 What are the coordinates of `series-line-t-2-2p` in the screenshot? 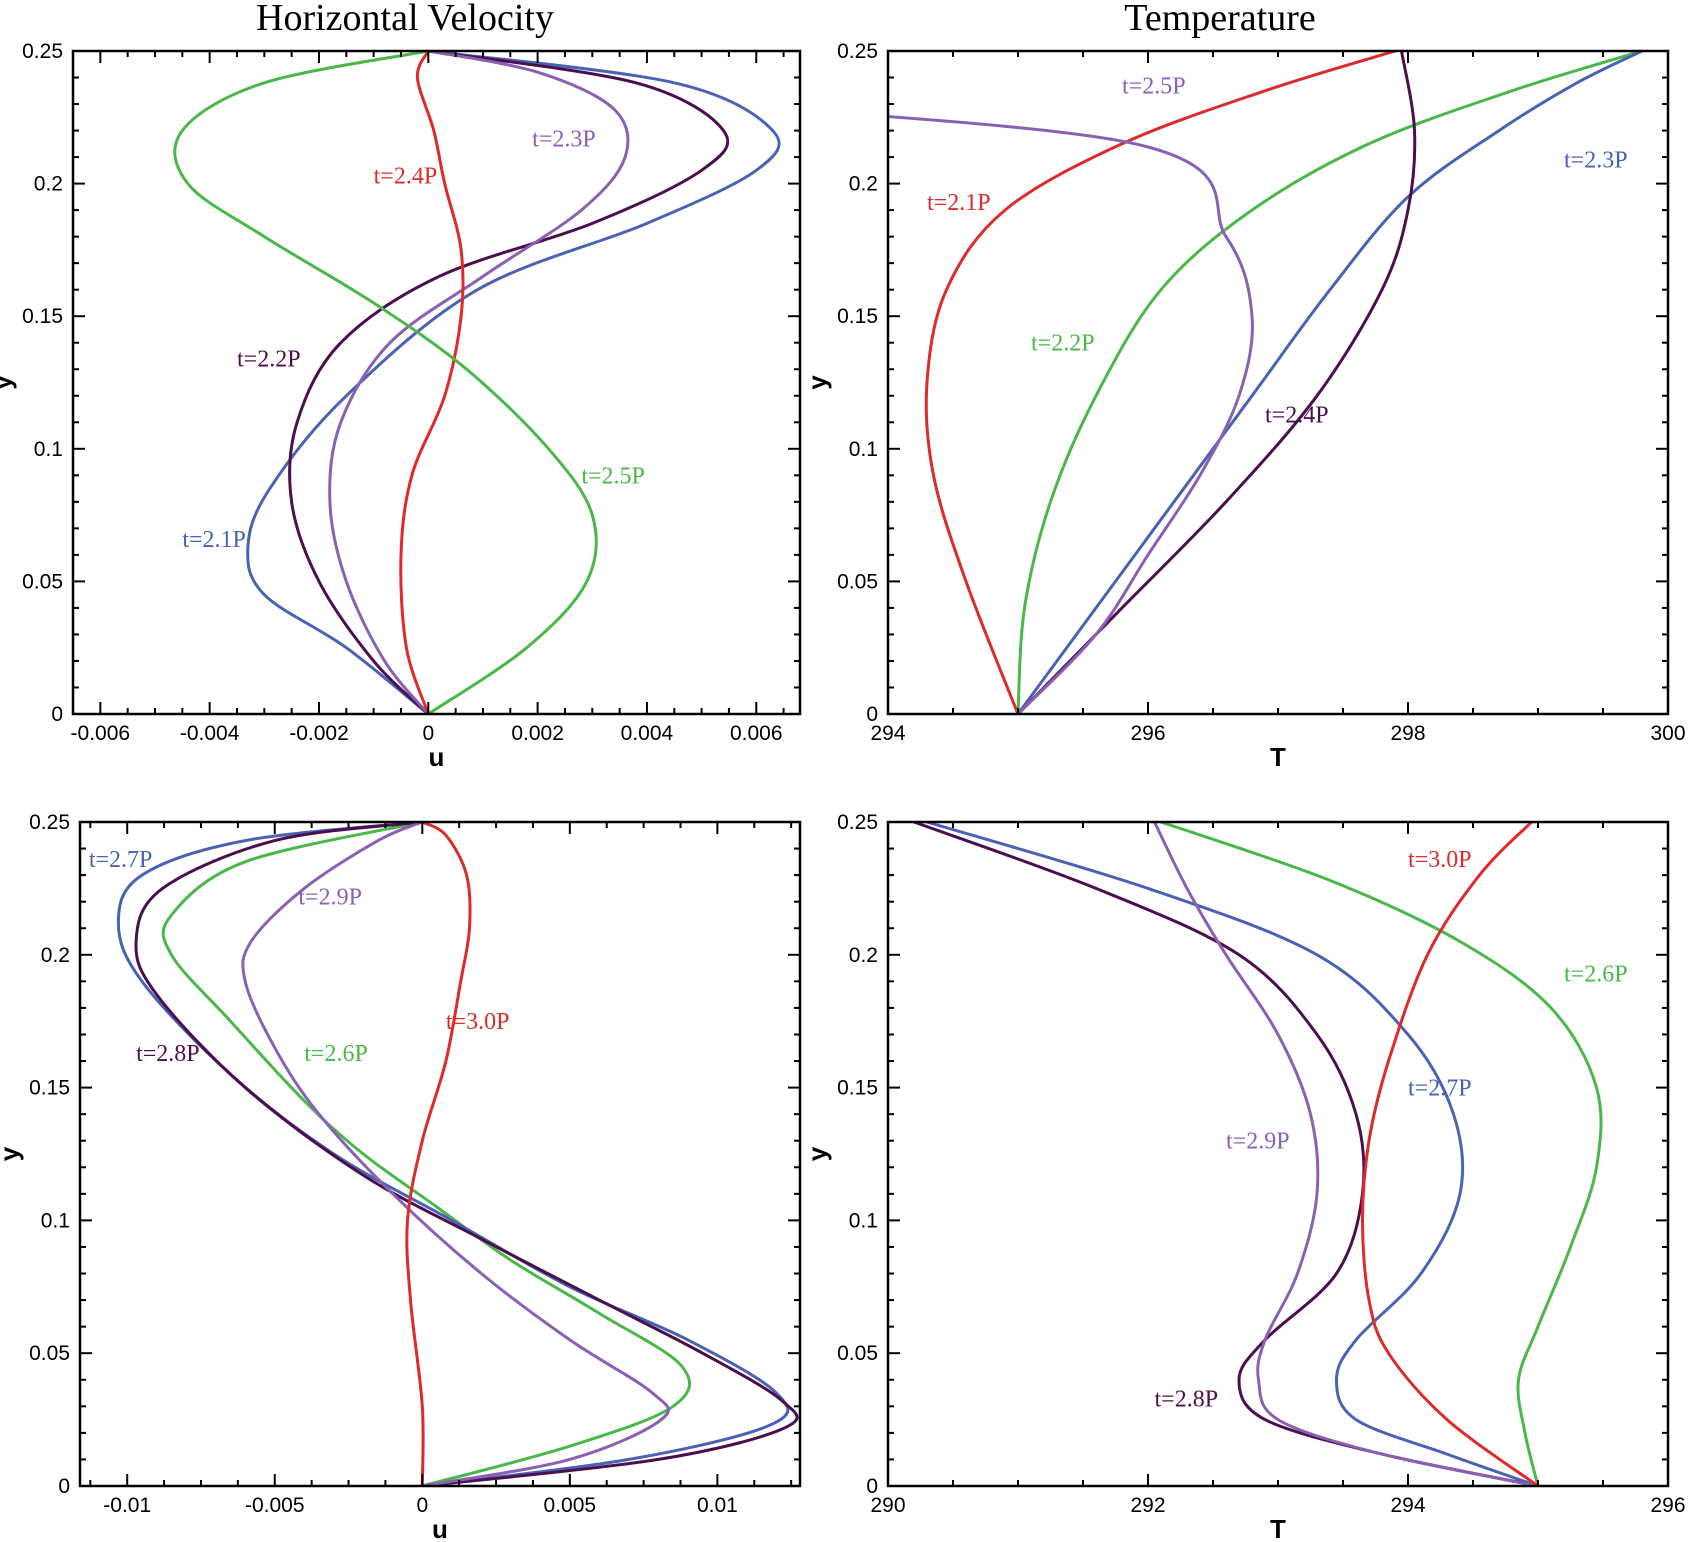 It's located at (509, 382).